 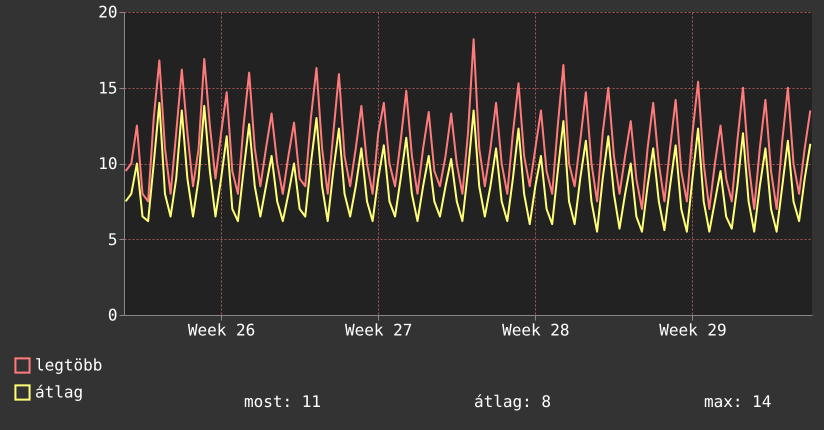 What do you see at coordinates (693, 330) in the screenshot?
I see `x-tick-label: Week 29` at bounding box center [693, 330].